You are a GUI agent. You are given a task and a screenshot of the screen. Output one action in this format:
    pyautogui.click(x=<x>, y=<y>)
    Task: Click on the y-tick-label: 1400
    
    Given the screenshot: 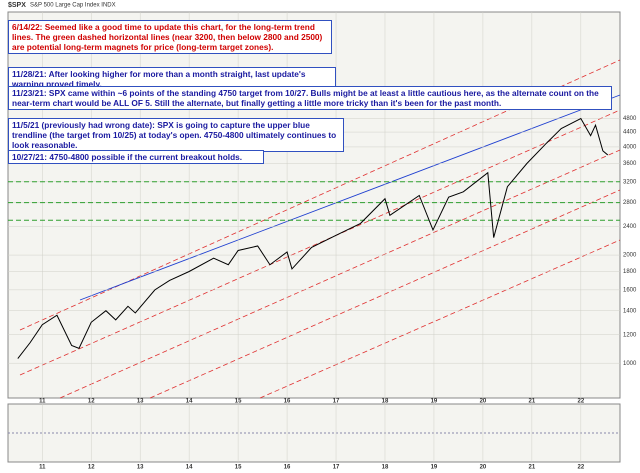 What is the action you would take?
    pyautogui.click(x=630, y=311)
    